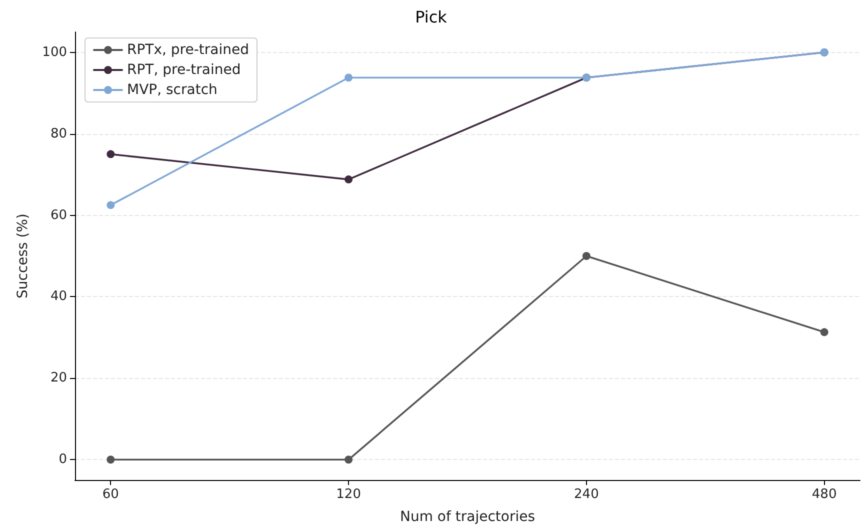  I want to click on y-tick-label: 20, so click(58, 378).